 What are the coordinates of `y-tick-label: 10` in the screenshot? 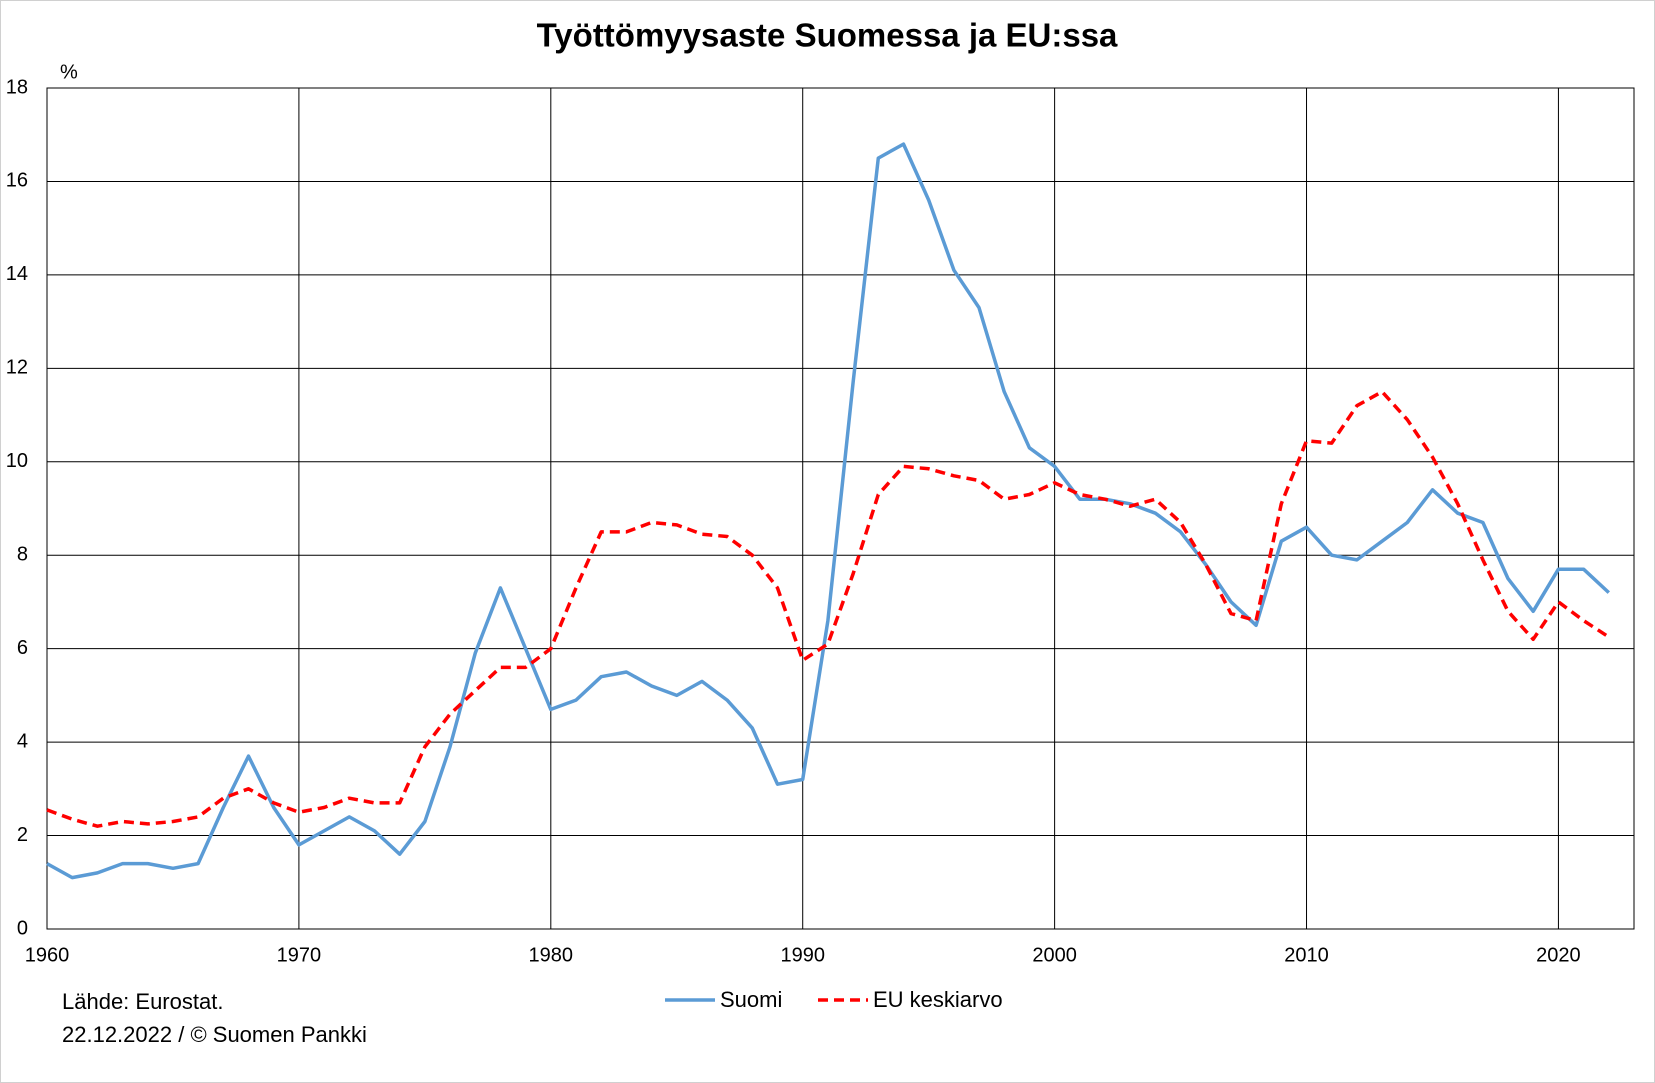 It's located at (17, 461).